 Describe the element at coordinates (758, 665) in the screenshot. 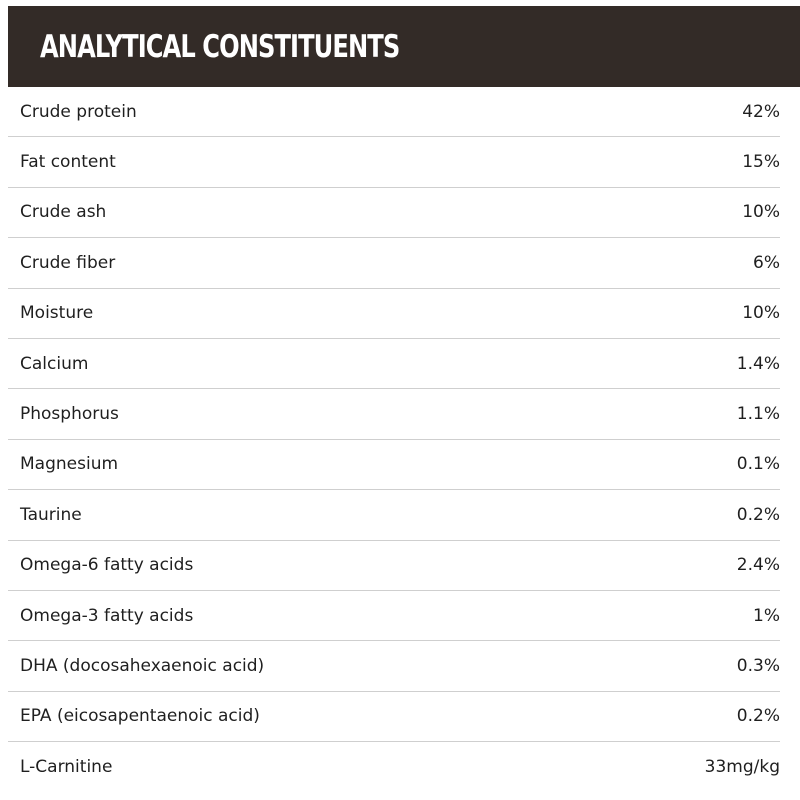

I see `constituent-value: 0.3%` at that location.